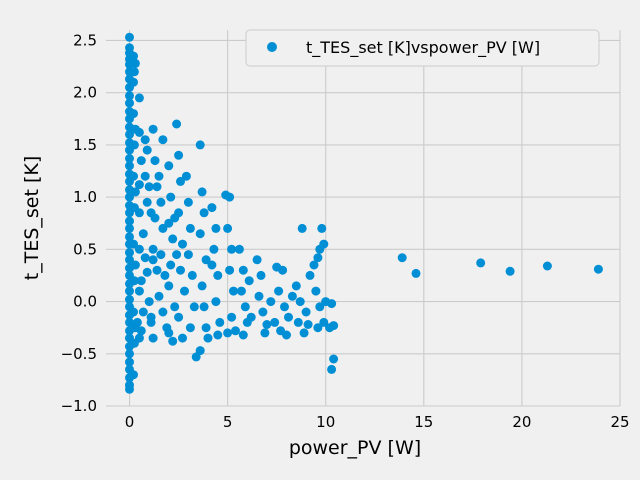 Image resolution: width=640 pixels, height=480 pixels. What do you see at coordinates (521, 422) in the screenshot?
I see `x-tick-label: 20` at bounding box center [521, 422].